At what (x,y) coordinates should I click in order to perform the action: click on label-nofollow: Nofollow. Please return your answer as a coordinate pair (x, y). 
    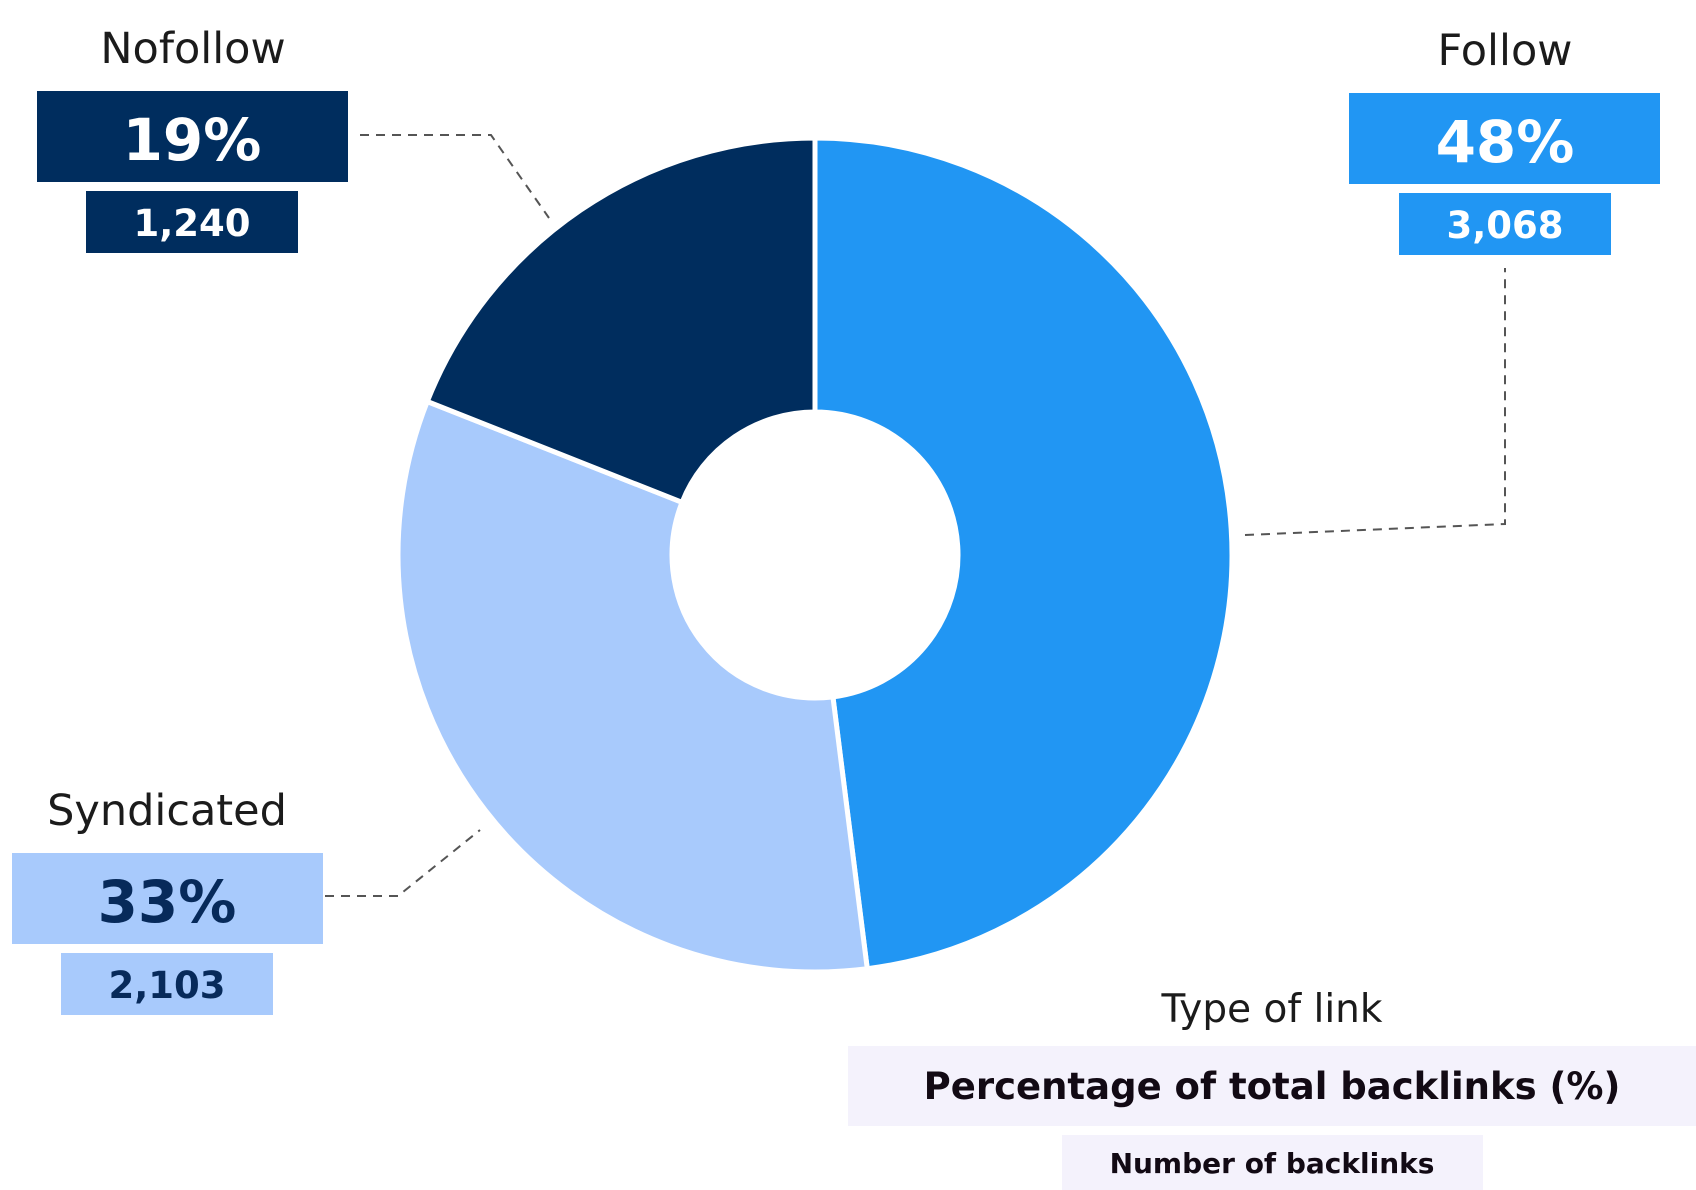
    Looking at the image, I should click on (192, 49).